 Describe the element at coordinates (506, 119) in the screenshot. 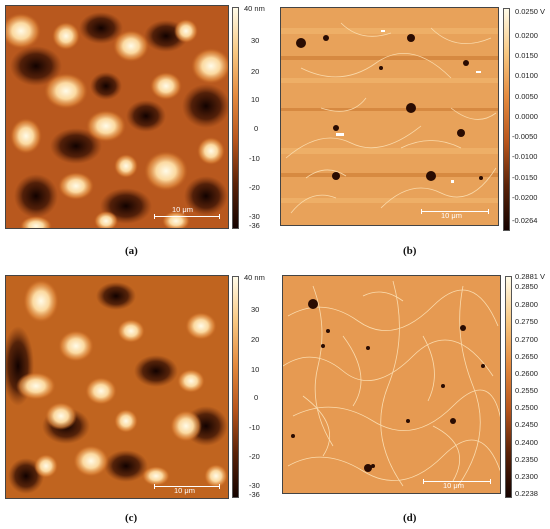

I see `colorbar-b` at that location.